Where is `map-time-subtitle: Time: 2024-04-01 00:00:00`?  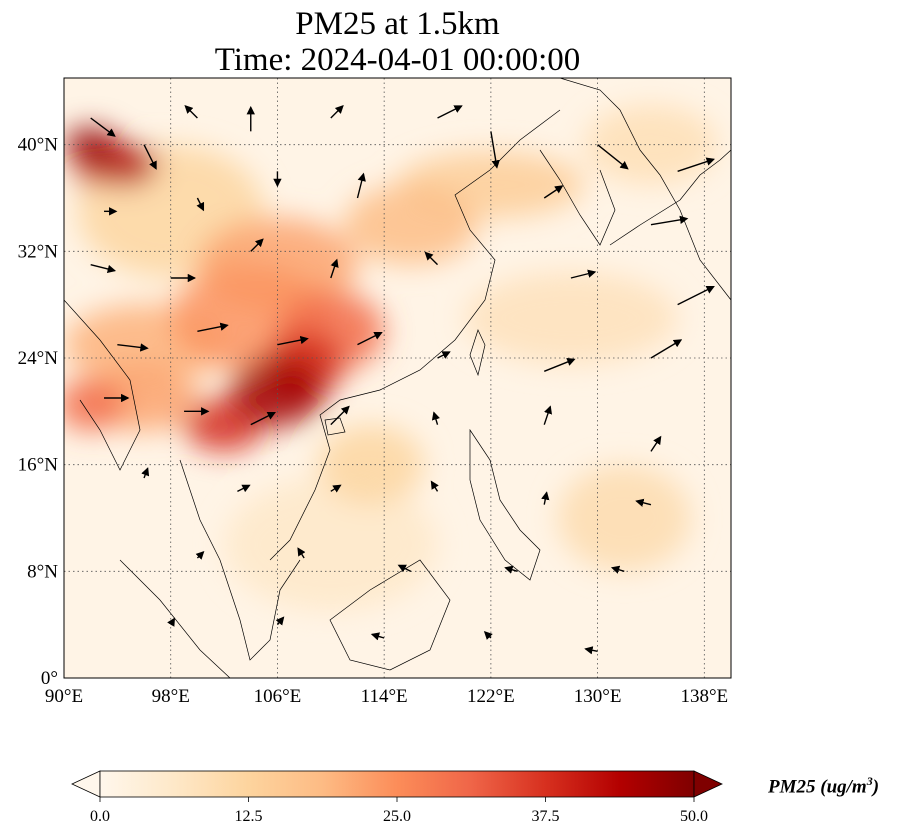
map-time-subtitle: Time: 2024-04-01 00:00:00 is located at coordinates (397, 60).